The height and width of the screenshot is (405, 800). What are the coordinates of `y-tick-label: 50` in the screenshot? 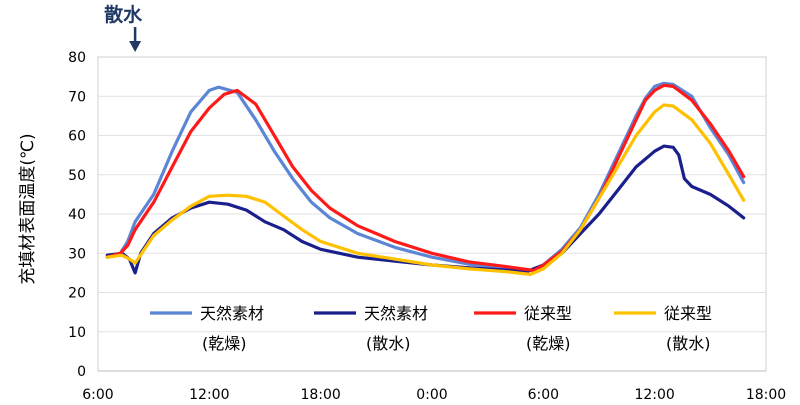 It's located at (77, 176).